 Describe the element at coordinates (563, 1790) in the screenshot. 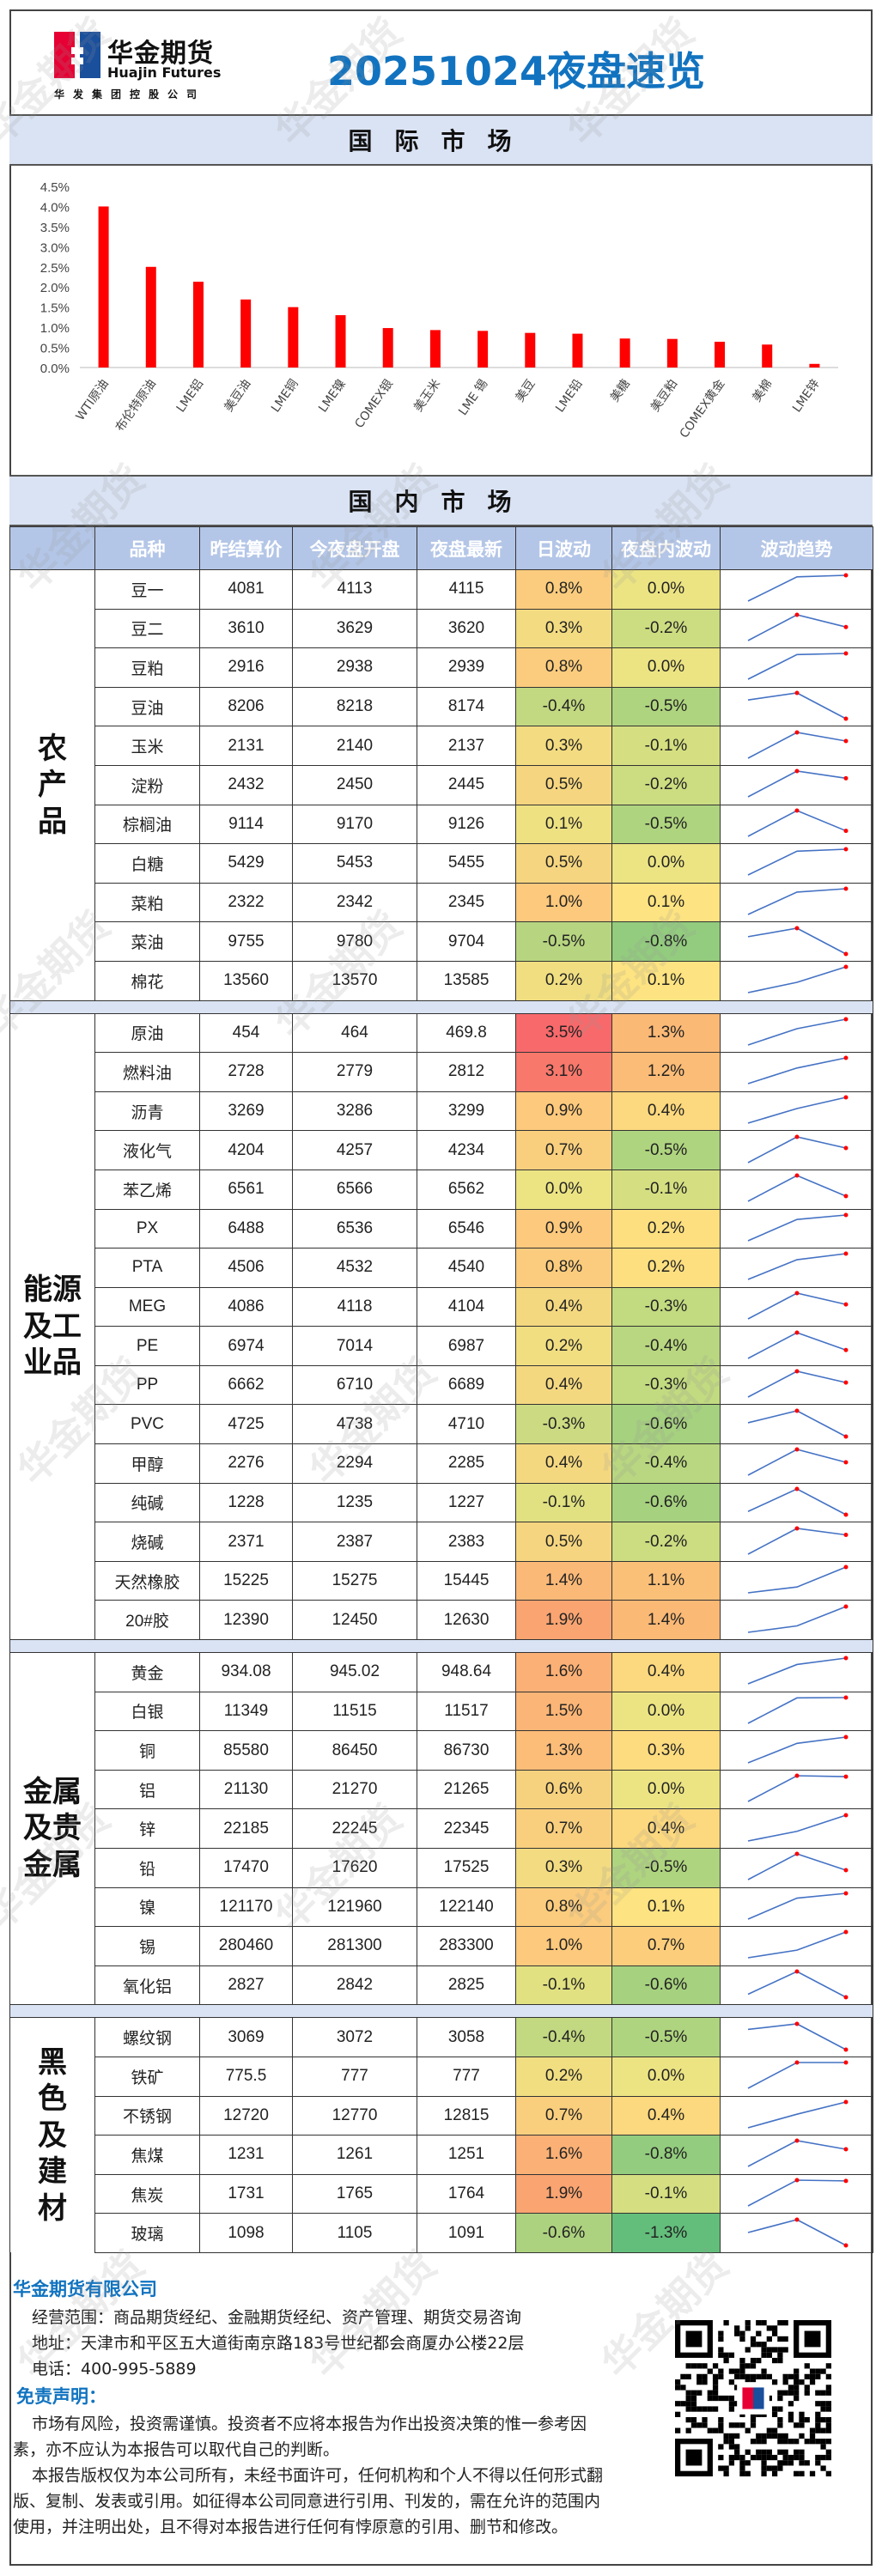

I see `daily-change: 0.6%` at that location.